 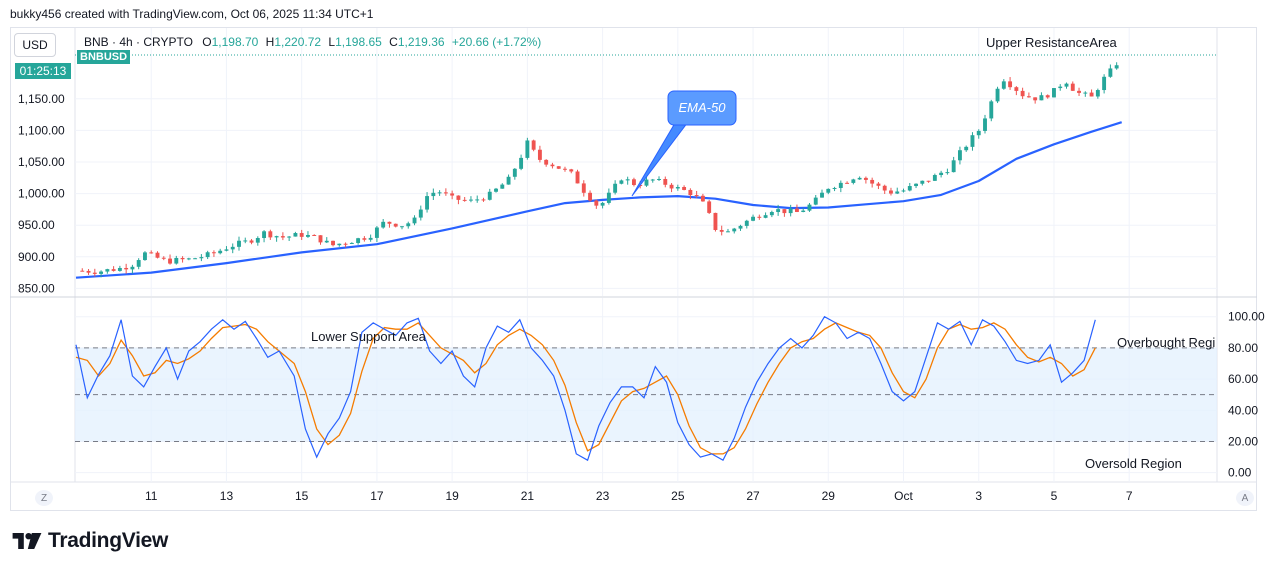 What do you see at coordinates (753, 496) in the screenshot?
I see `time-tick-label: 27` at bounding box center [753, 496].